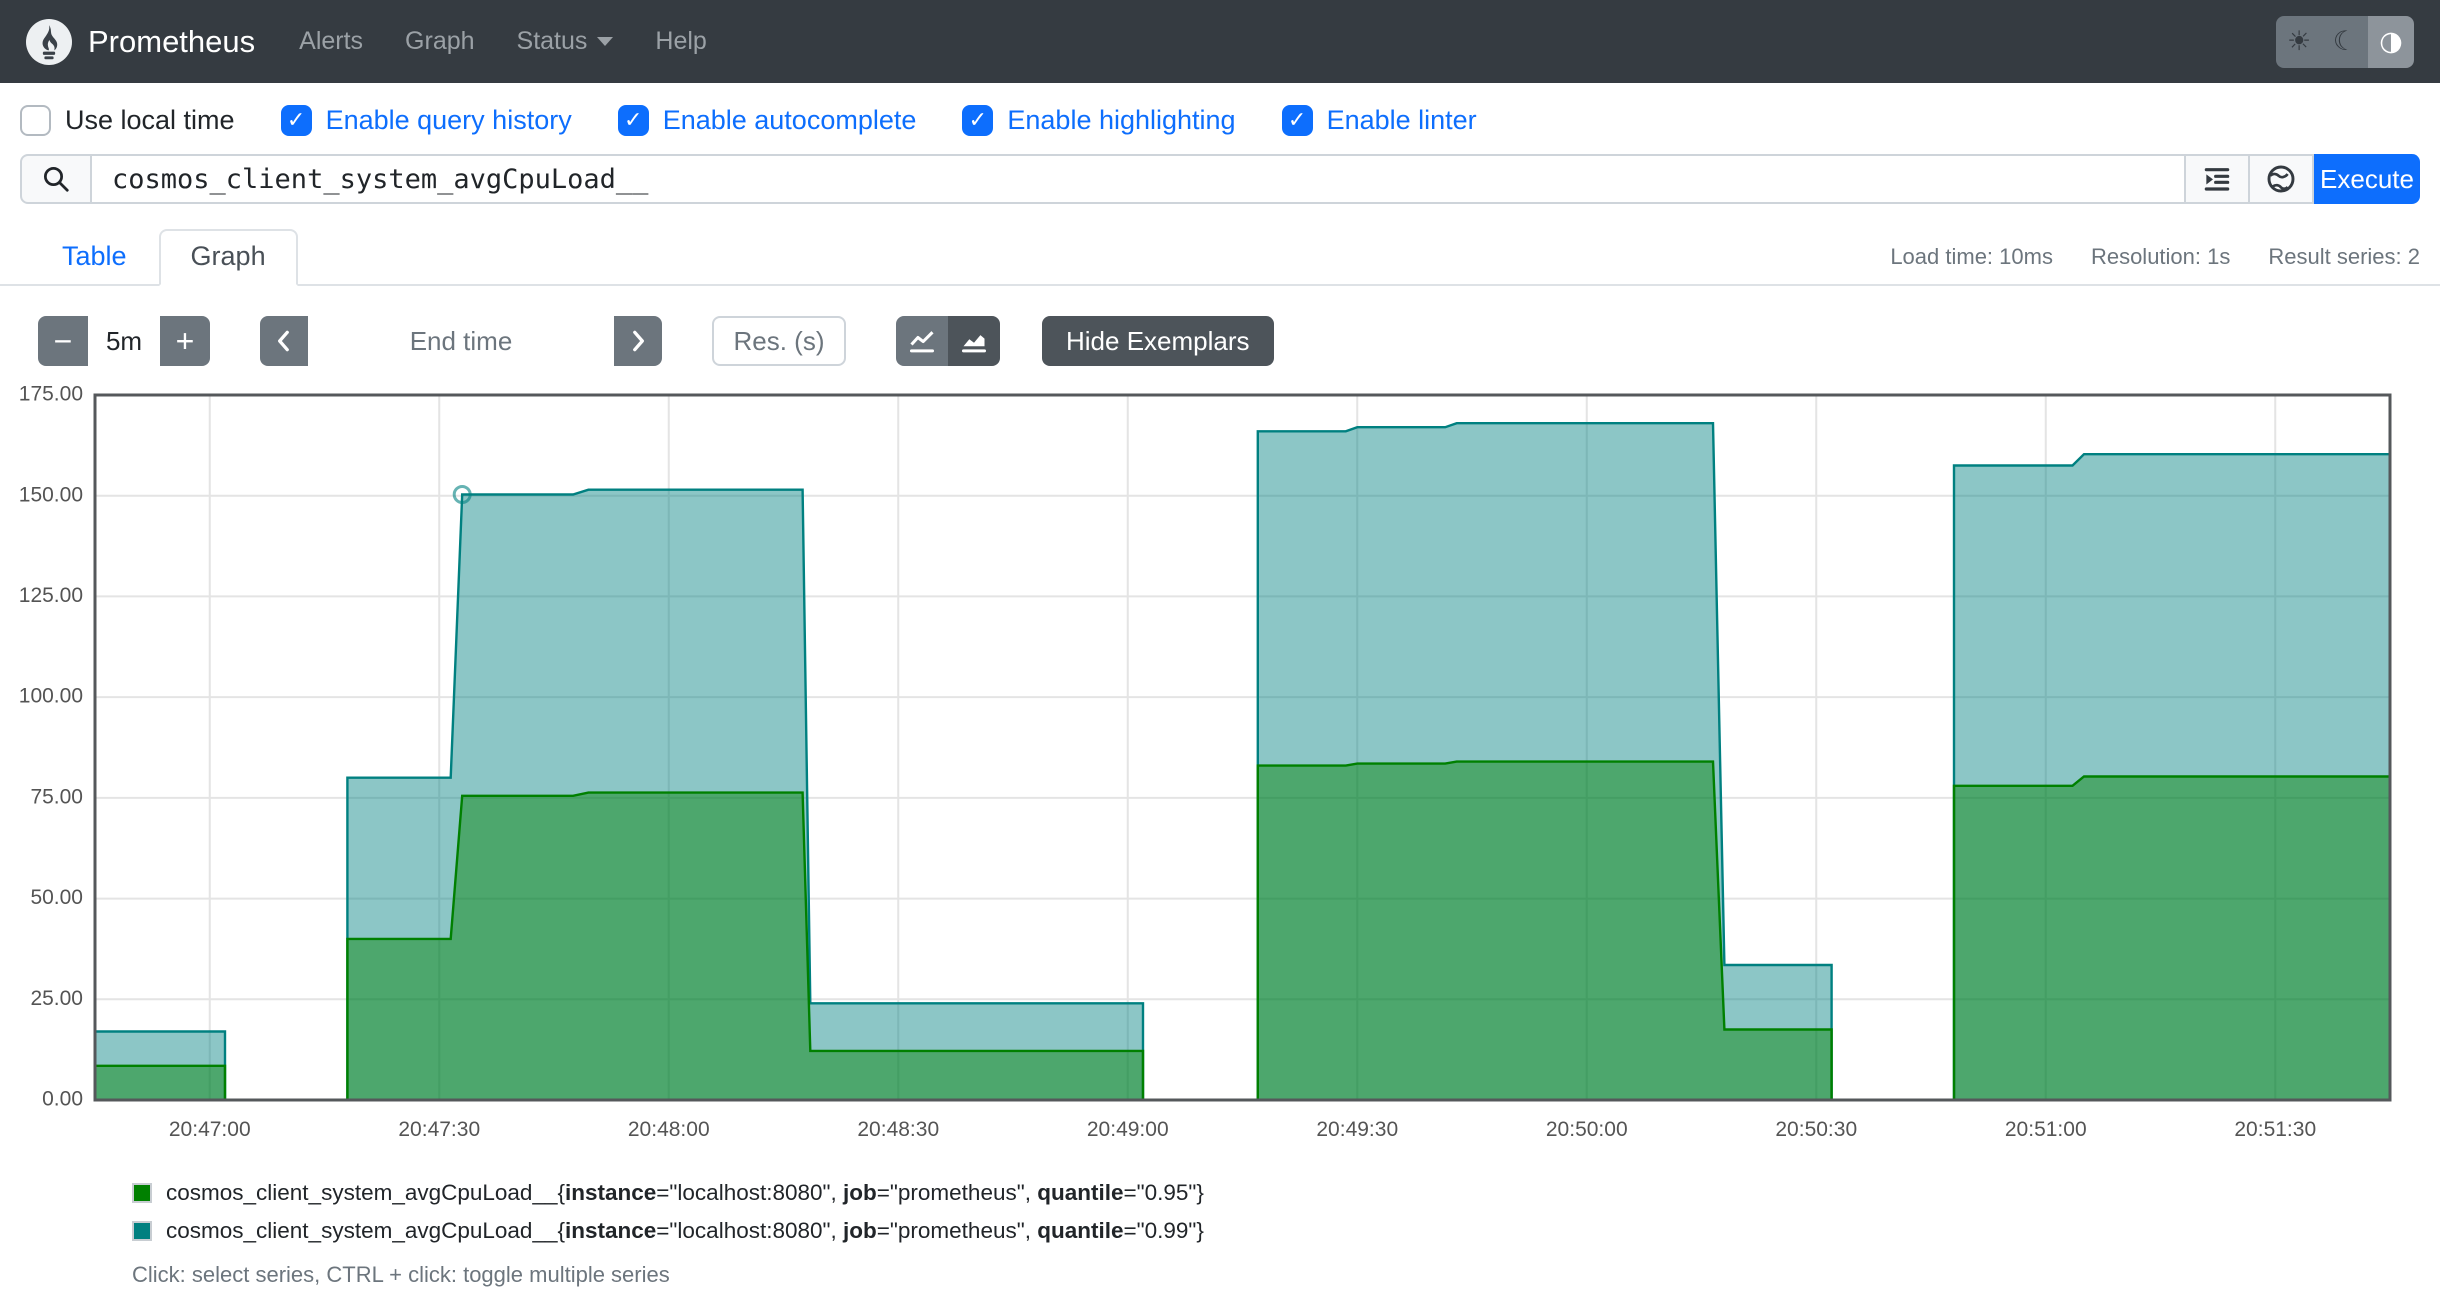 Image resolution: width=2440 pixels, height=1299 pixels. I want to click on stat-resolution: Resolution: 1s, so click(2160, 256).